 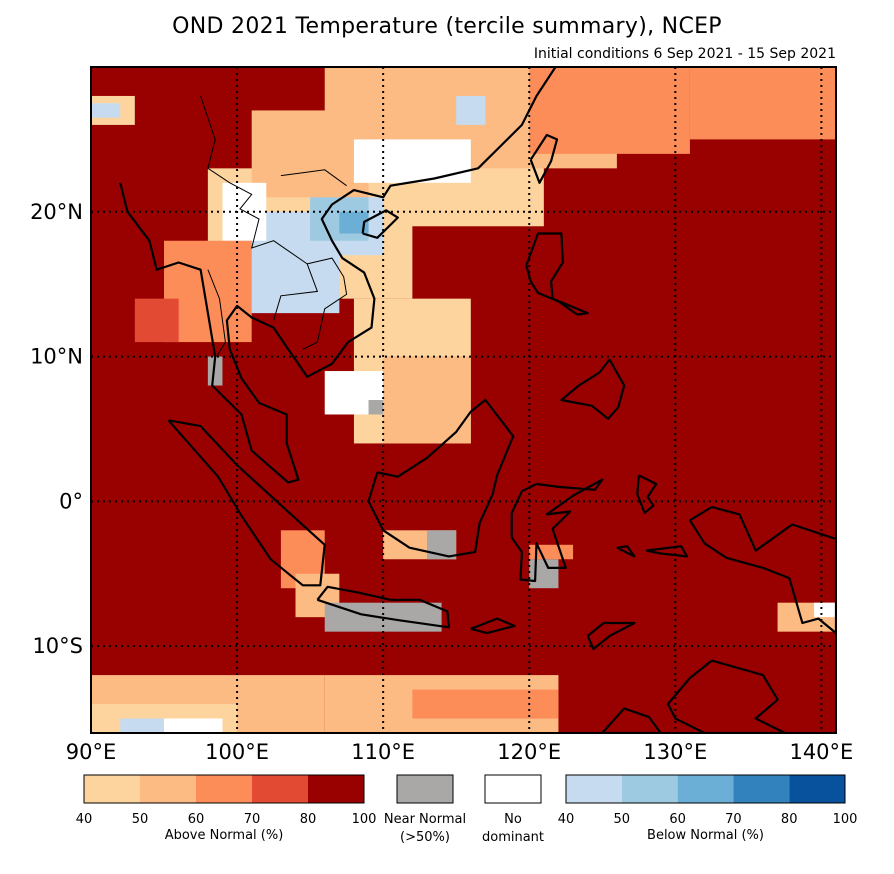 What do you see at coordinates (425, 837) in the screenshot?
I see `legend-label-line2: (>50%)` at bounding box center [425, 837].